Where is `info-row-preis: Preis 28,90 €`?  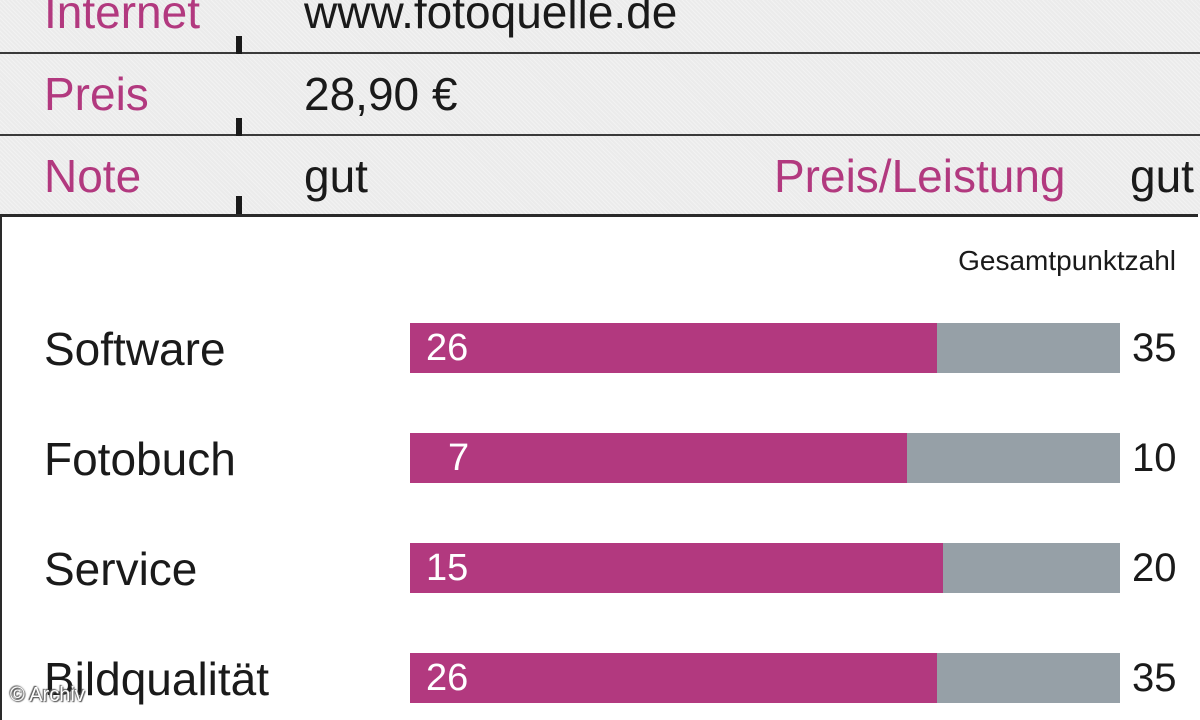 info-row-preis: Preis 28,90 € is located at coordinates (600, 95).